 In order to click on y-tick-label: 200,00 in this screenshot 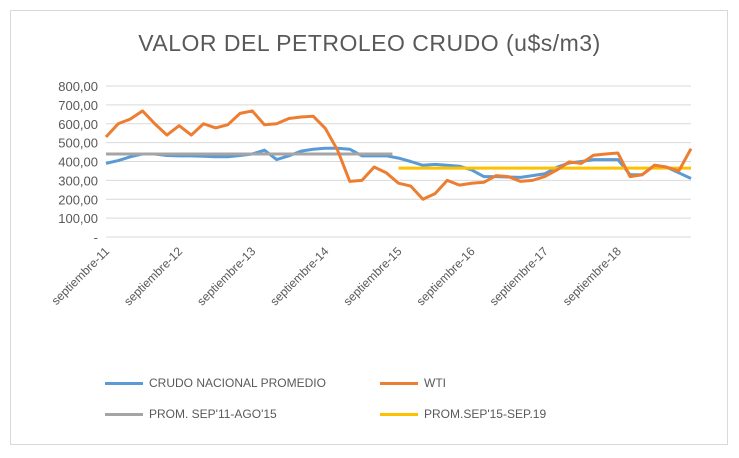, I will do `click(78, 199)`.